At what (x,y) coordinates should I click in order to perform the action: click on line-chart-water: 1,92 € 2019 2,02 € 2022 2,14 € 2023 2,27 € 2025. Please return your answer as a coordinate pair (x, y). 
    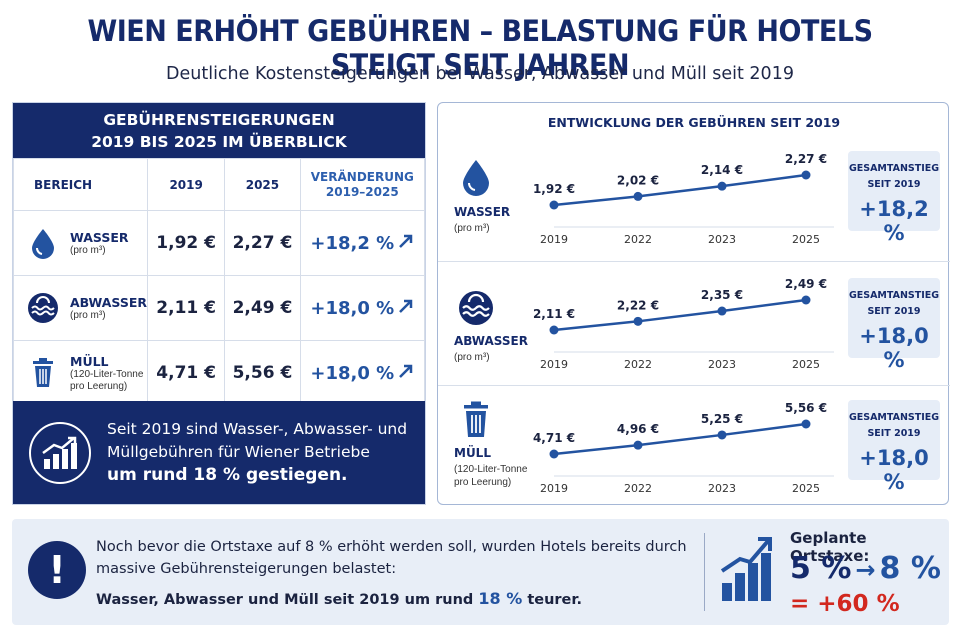
    Looking at the image, I should click on (683, 199).